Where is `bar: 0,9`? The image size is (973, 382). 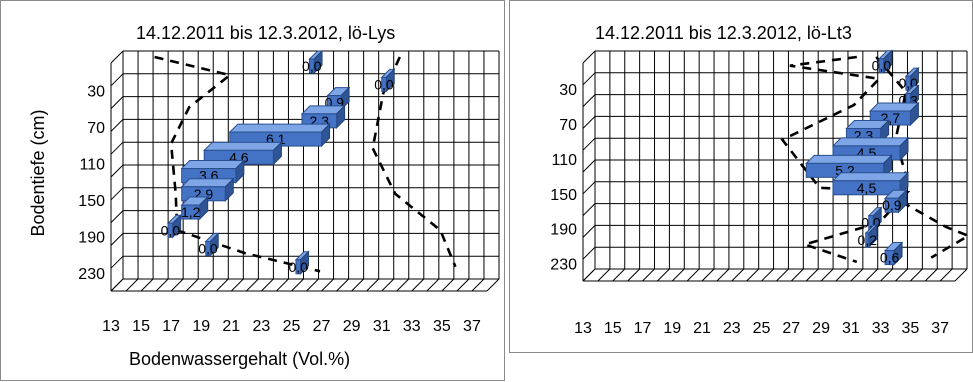 bar: 0,9 is located at coordinates (895, 201).